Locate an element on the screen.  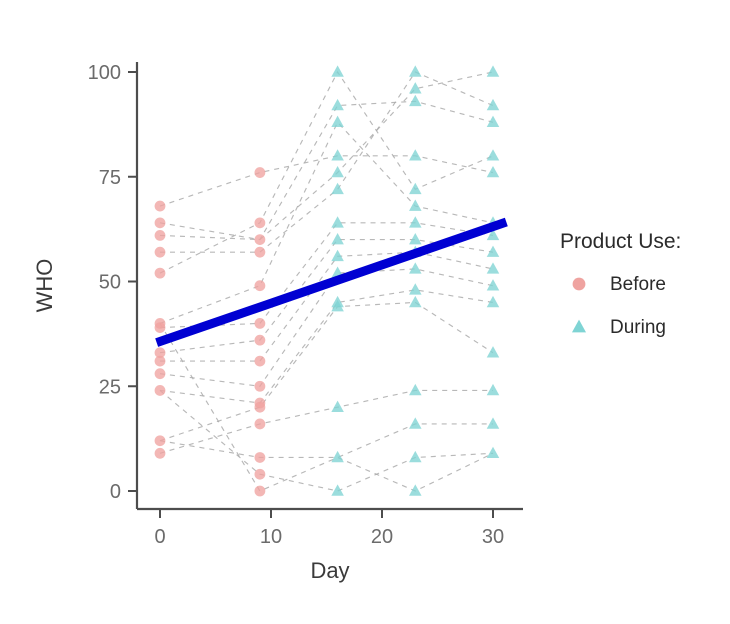
x-tick-label: 30 is located at coordinates (493, 537).